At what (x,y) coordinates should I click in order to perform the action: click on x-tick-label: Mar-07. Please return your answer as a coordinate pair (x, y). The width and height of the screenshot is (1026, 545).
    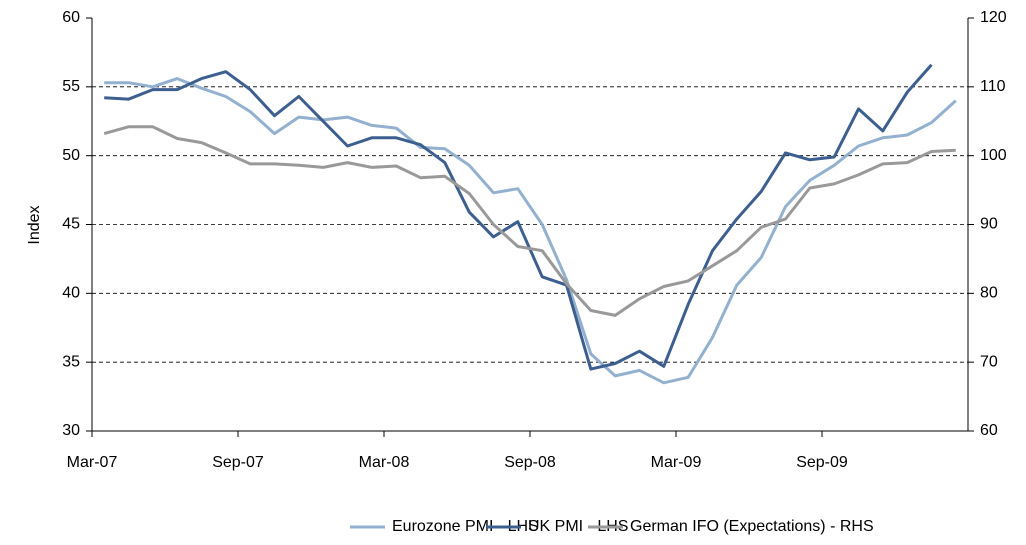
    Looking at the image, I should click on (92, 462).